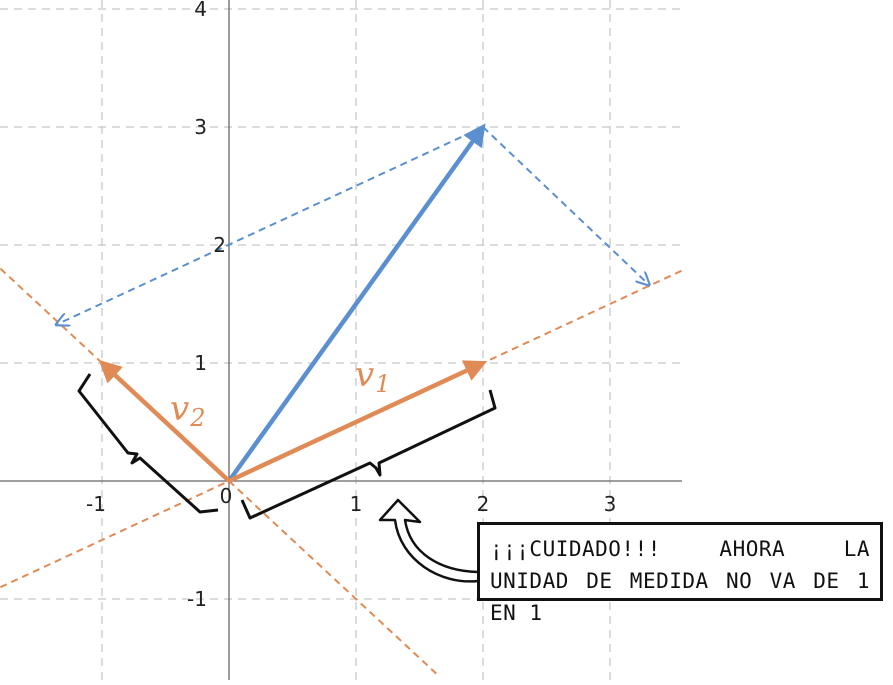  Describe the element at coordinates (197, 599) in the screenshot. I see `y-tick-label: -1` at that location.